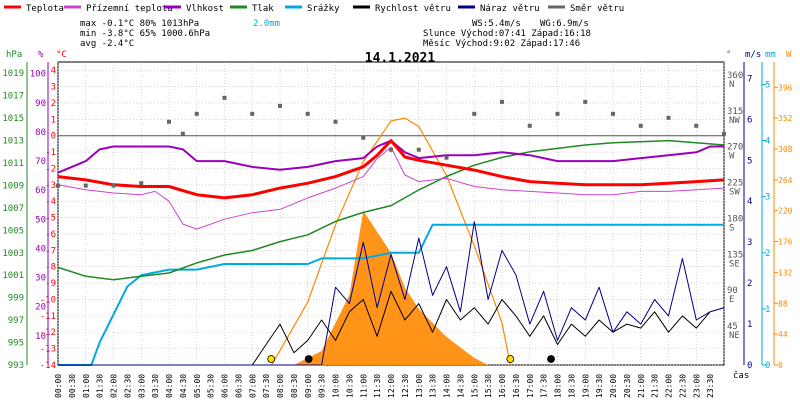 This screenshot has height=400, width=800. I want to click on tick-x-2: 01:00, so click(86, 386).